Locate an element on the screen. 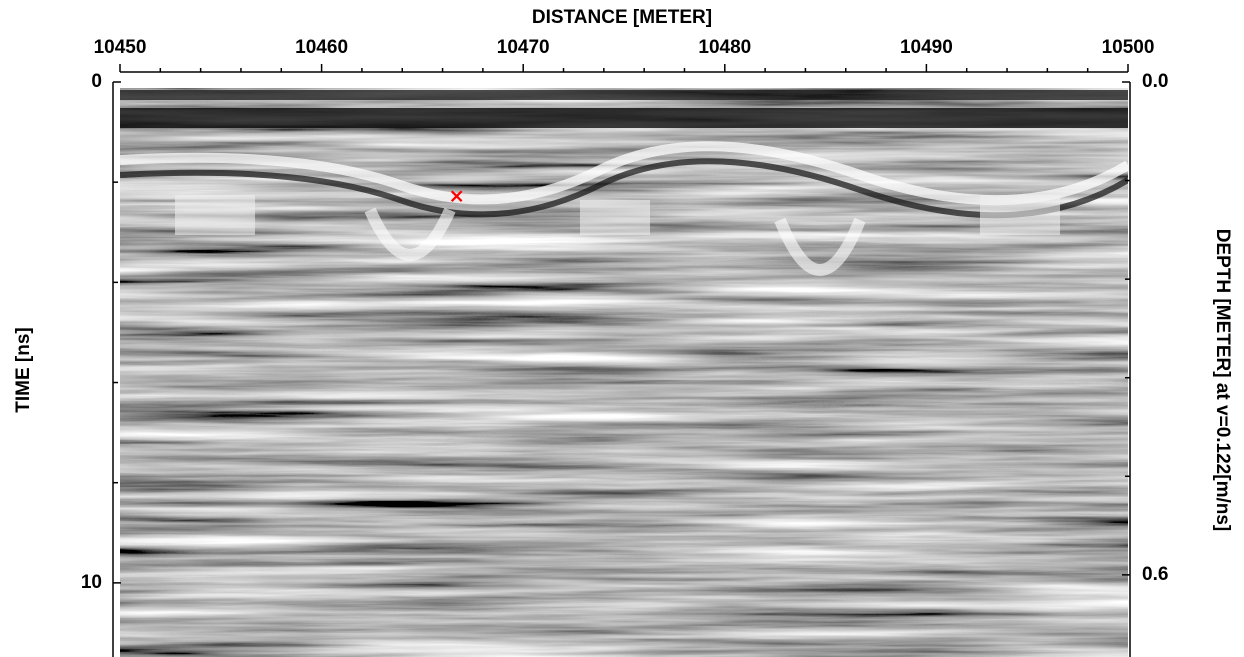 The height and width of the screenshot is (657, 1244). y-tick-label: 10 is located at coordinates (91, 582).